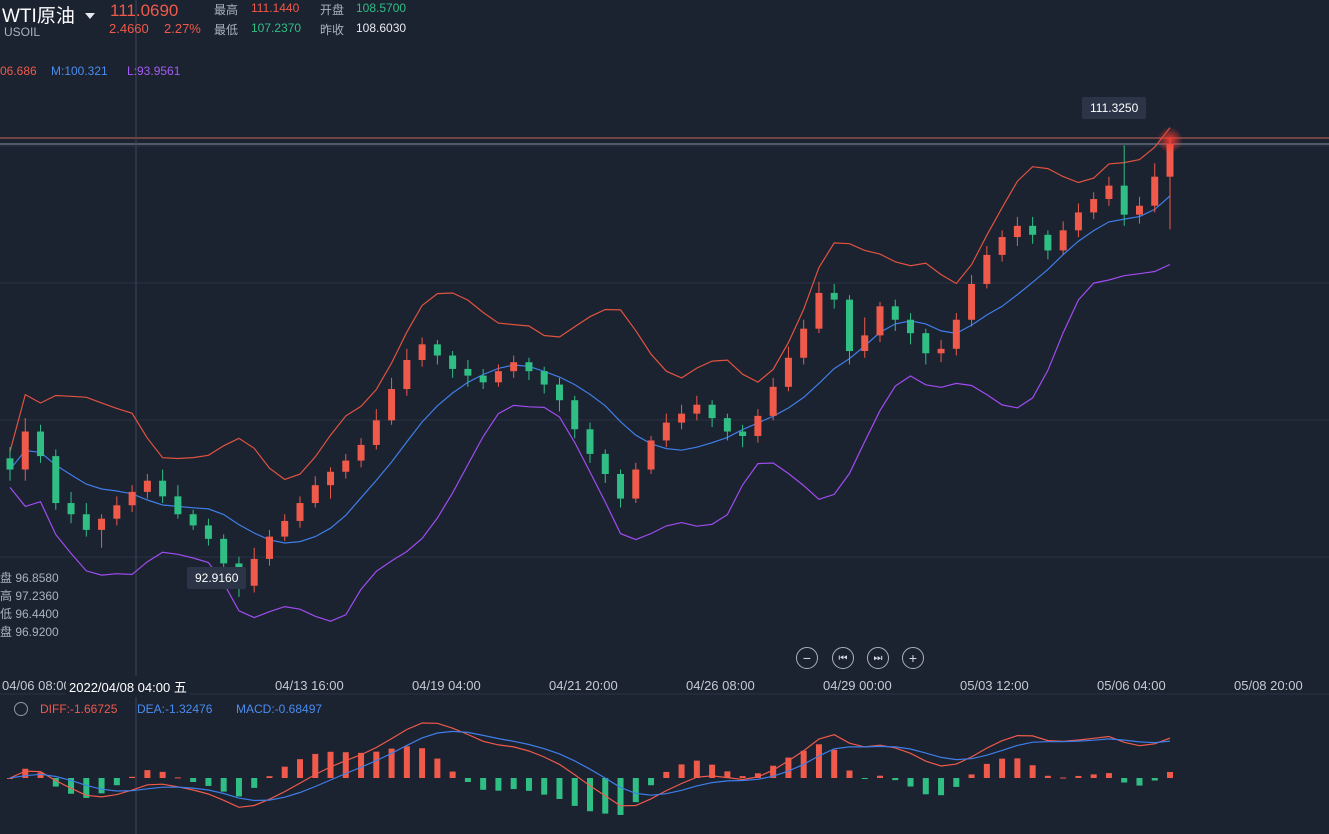  Describe the element at coordinates (1268, 685) in the screenshot. I see `x-axis-label: 05/08 20:00` at that location.